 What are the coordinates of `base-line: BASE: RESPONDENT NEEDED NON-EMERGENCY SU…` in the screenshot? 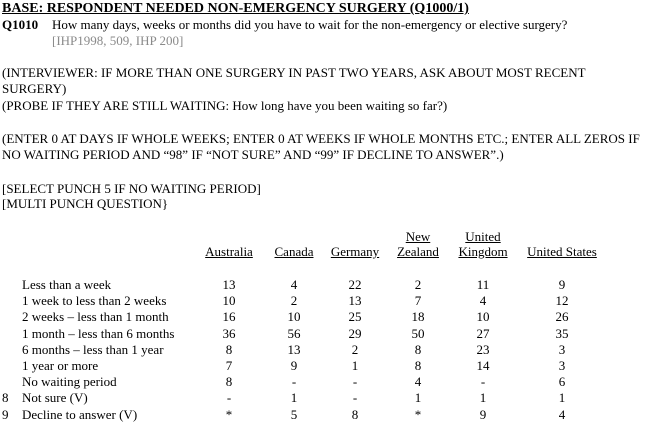 It's located at (235, 8).